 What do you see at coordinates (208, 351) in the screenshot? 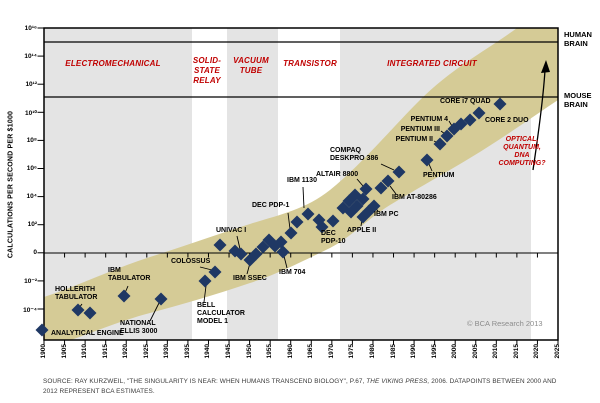
I see `x-axis-year-label: 1940` at bounding box center [208, 351].